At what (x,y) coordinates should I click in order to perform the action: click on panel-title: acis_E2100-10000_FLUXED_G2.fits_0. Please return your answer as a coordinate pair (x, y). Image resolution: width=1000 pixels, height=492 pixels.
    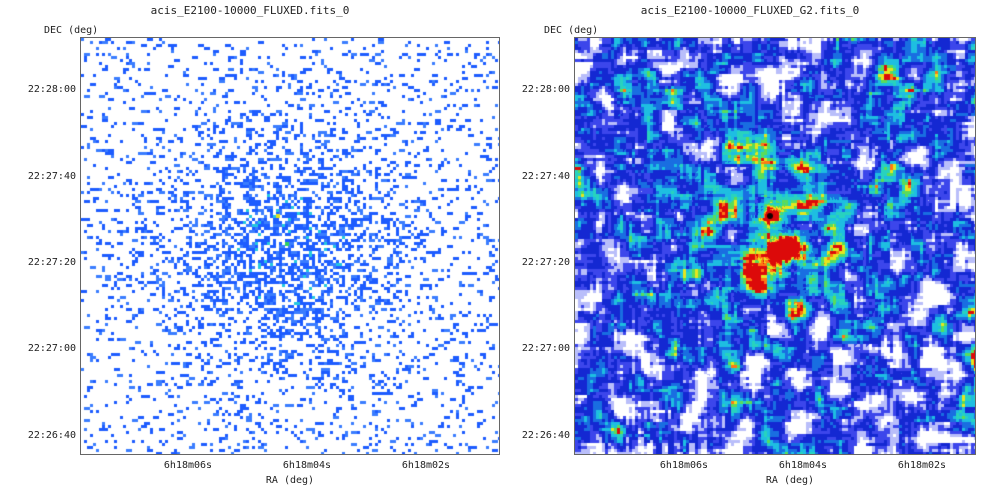
    Looking at the image, I should click on (750, 10).